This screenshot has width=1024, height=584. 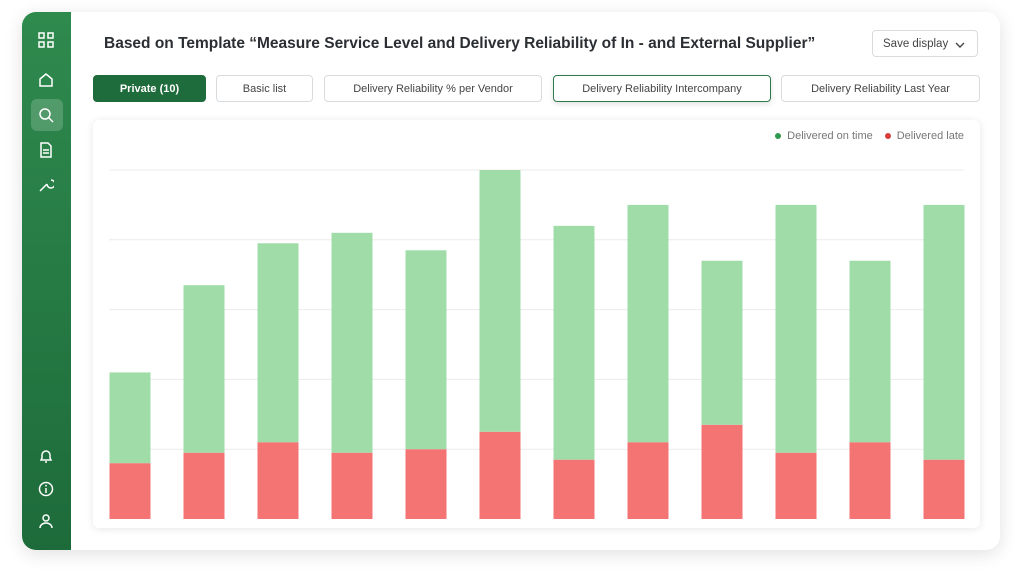 I want to click on legend-item: Delivered on time, so click(x=824, y=136).